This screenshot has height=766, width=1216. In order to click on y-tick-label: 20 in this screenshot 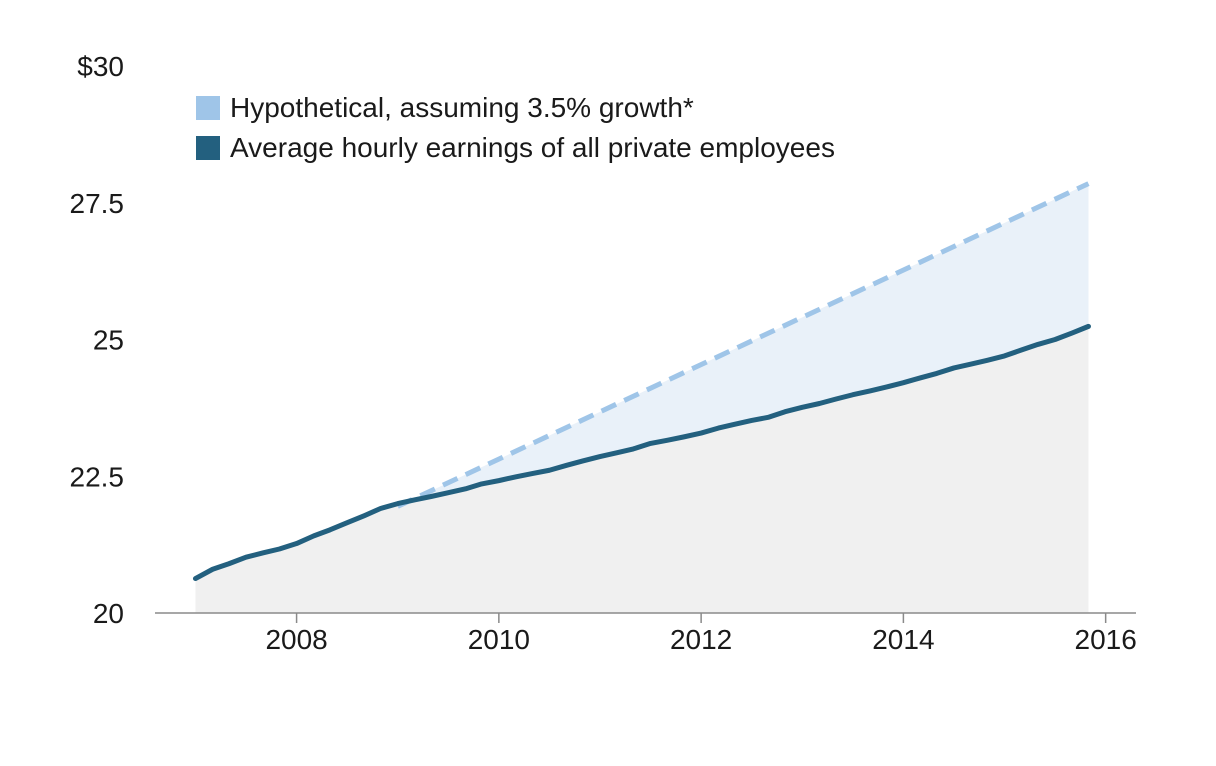, I will do `click(108, 613)`.